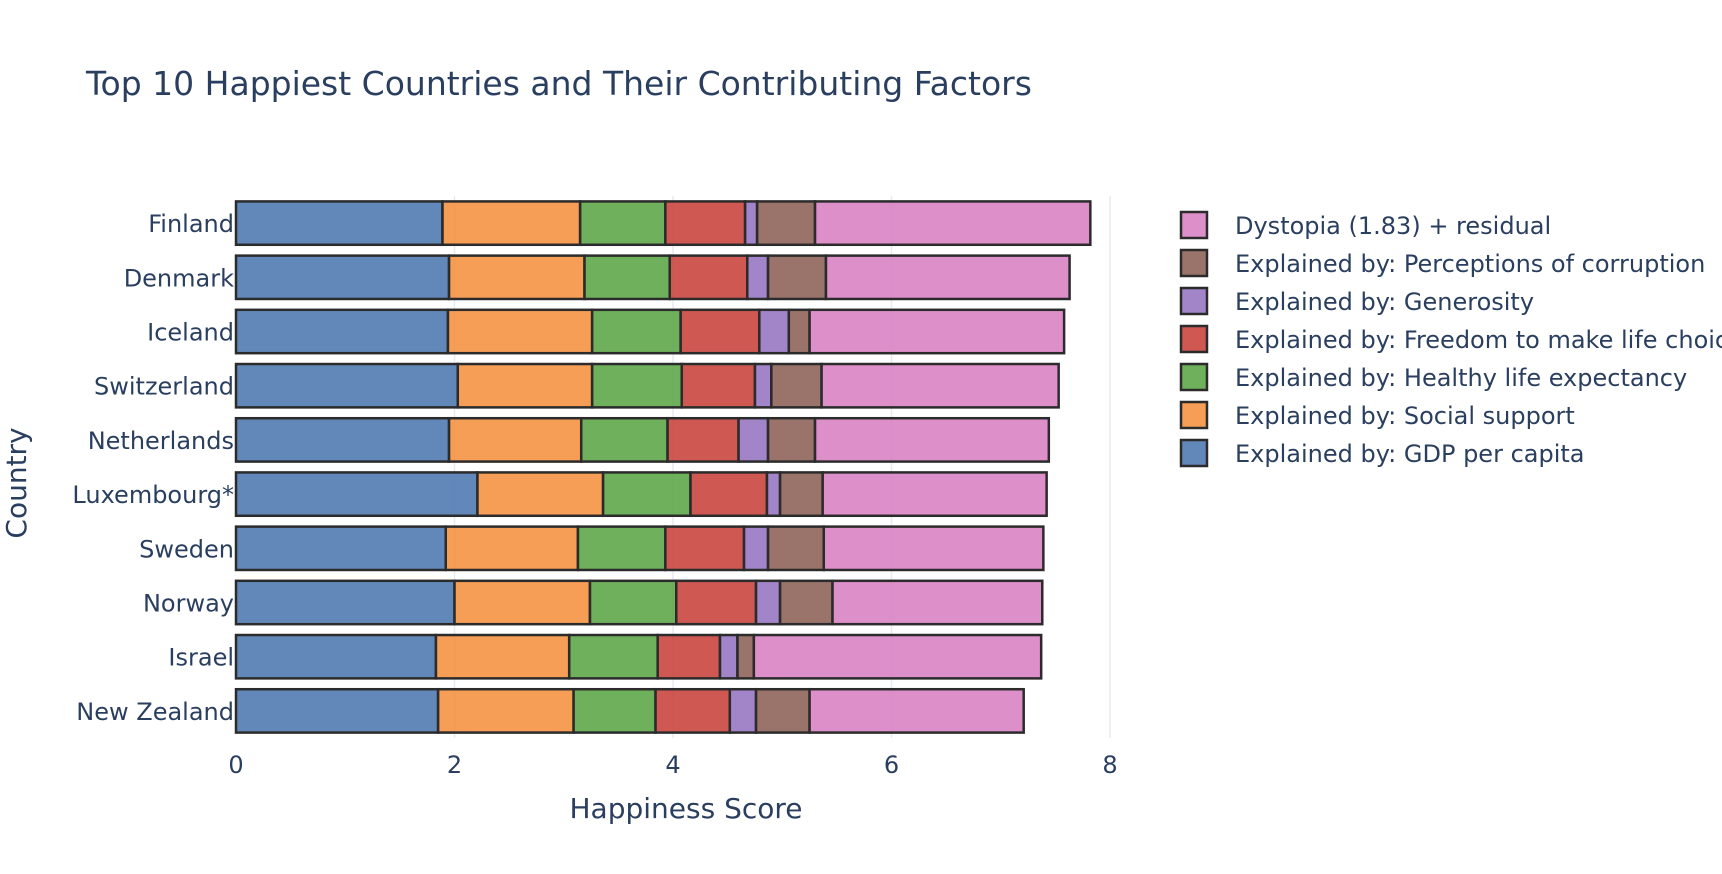 This screenshot has height=874, width=1722. I want to click on legend-item: Explained by: Social support, so click(1377, 415).